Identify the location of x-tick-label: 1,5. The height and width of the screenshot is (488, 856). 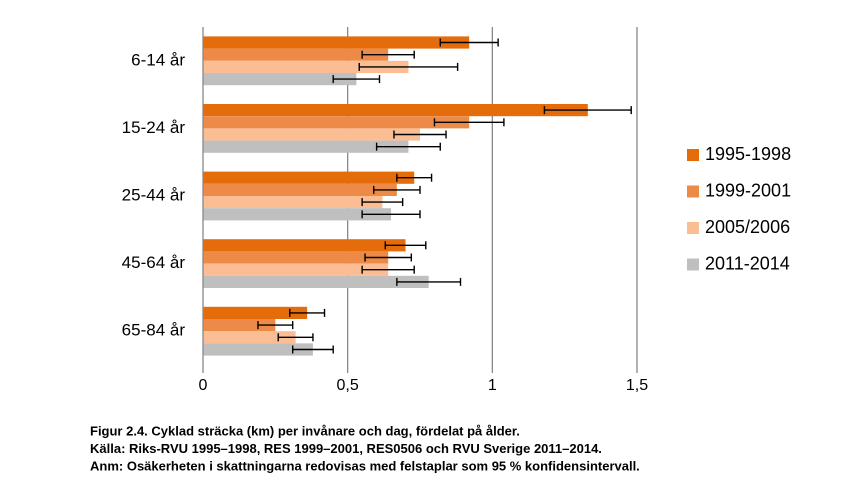
(637, 385).